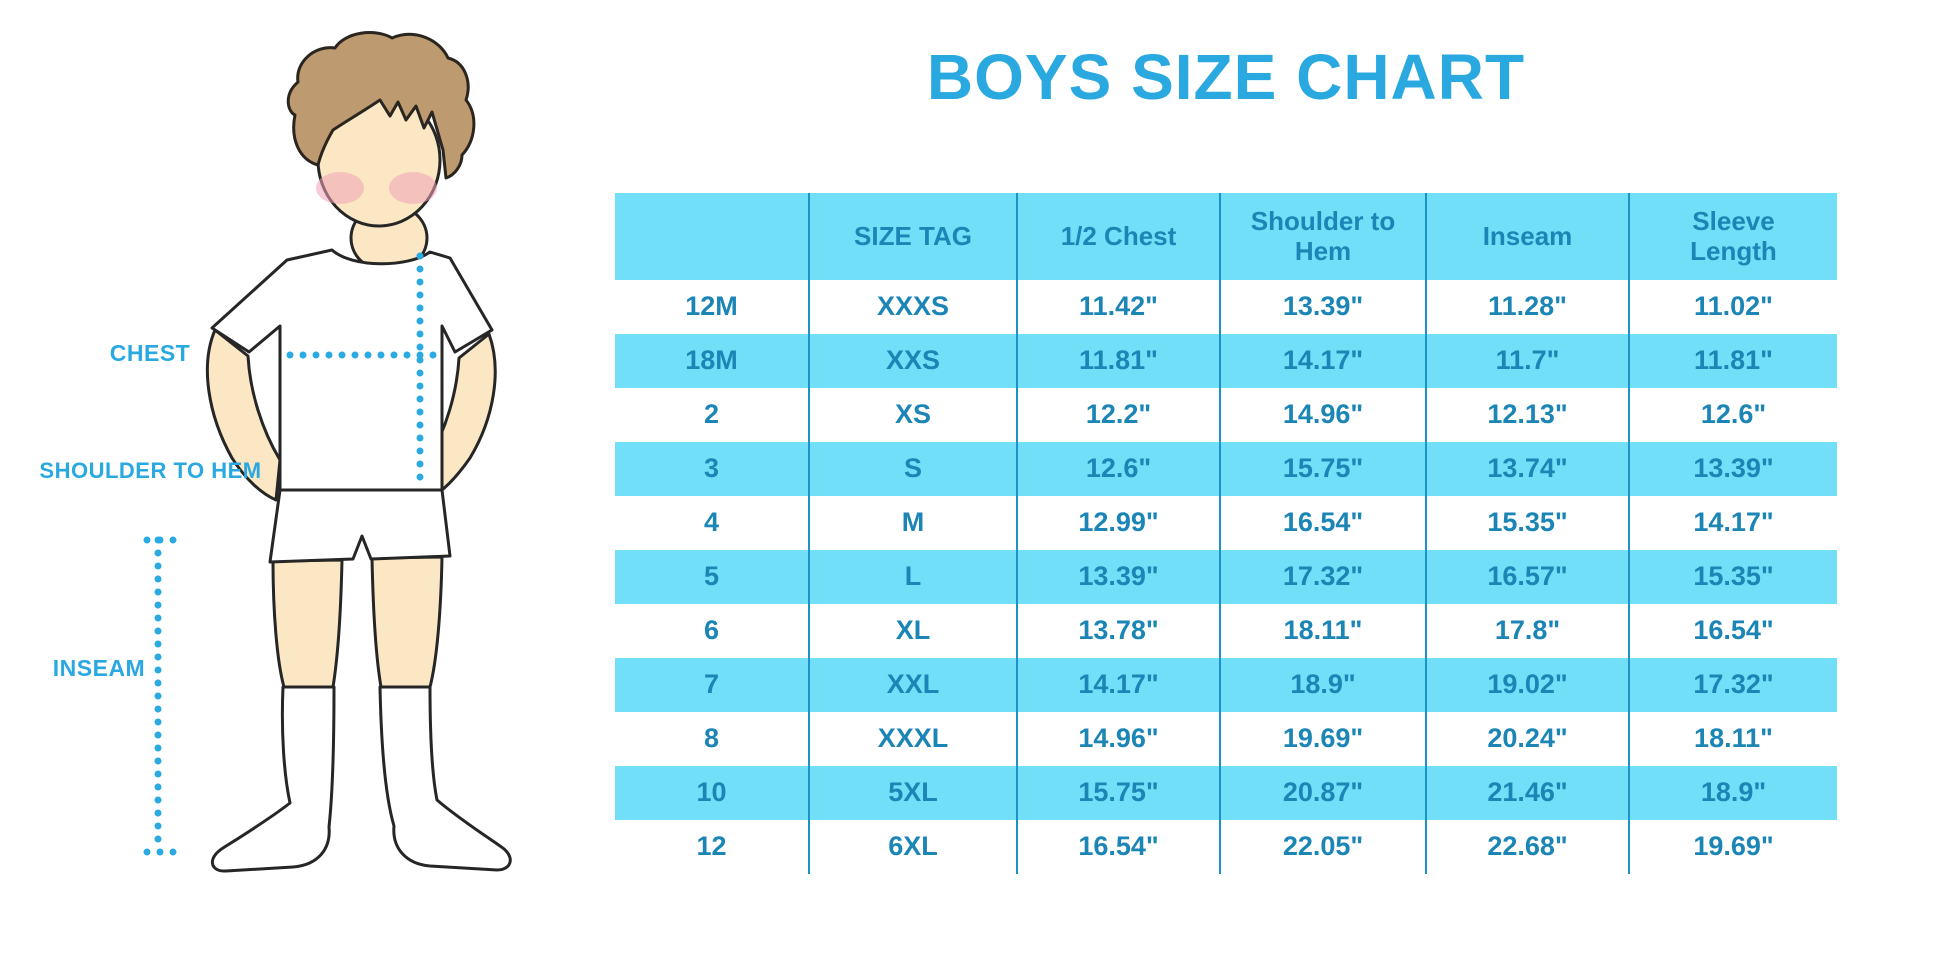 This screenshot has width=1946, height=973. I want to click on header-cell-4: Inseam, so click(1528, 236).